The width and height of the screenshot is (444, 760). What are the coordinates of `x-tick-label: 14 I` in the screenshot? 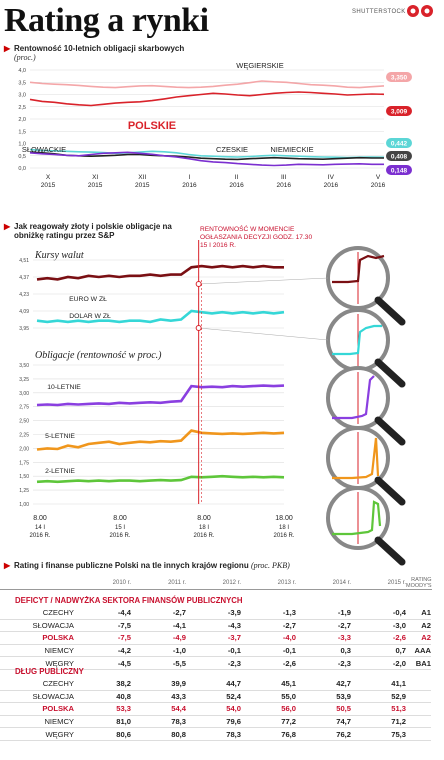 It's located at (40, 528).